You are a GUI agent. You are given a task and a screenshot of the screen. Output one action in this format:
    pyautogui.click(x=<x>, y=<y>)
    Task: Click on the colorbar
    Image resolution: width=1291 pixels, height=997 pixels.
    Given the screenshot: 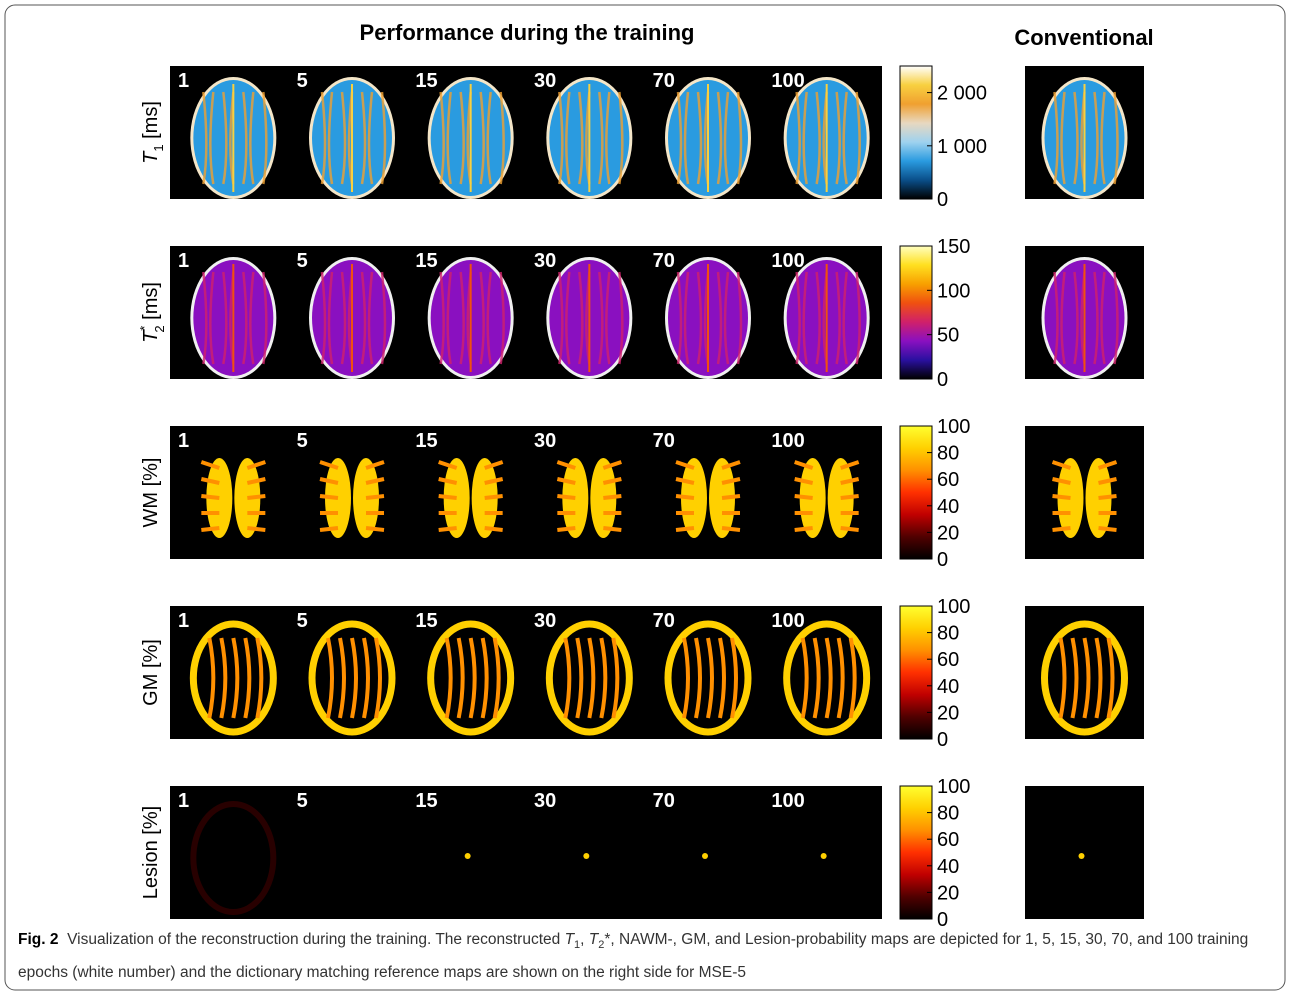 What is the action you would take?
    pyautogui.click(x=916, y=492)
    